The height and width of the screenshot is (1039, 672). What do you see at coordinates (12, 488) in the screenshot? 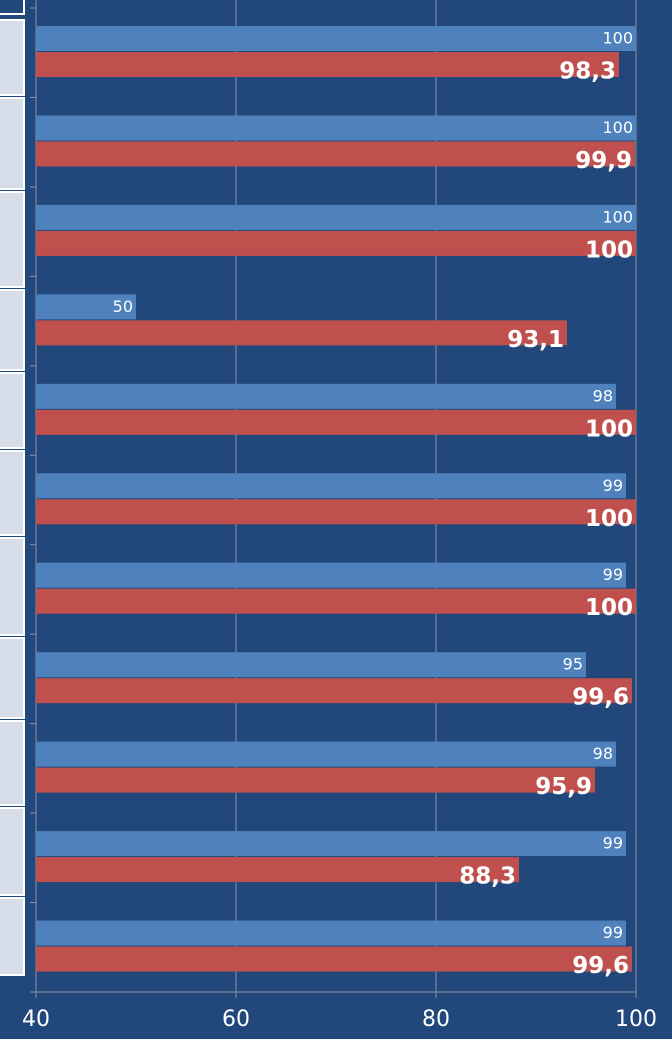
I see `side-panels` at bounding box center [12, 488].